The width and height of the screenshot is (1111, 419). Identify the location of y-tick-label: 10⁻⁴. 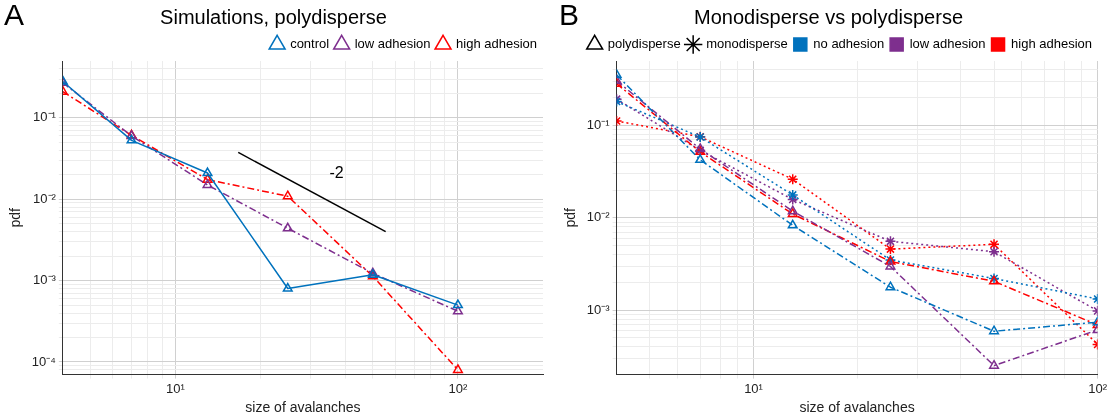
(43, 361).